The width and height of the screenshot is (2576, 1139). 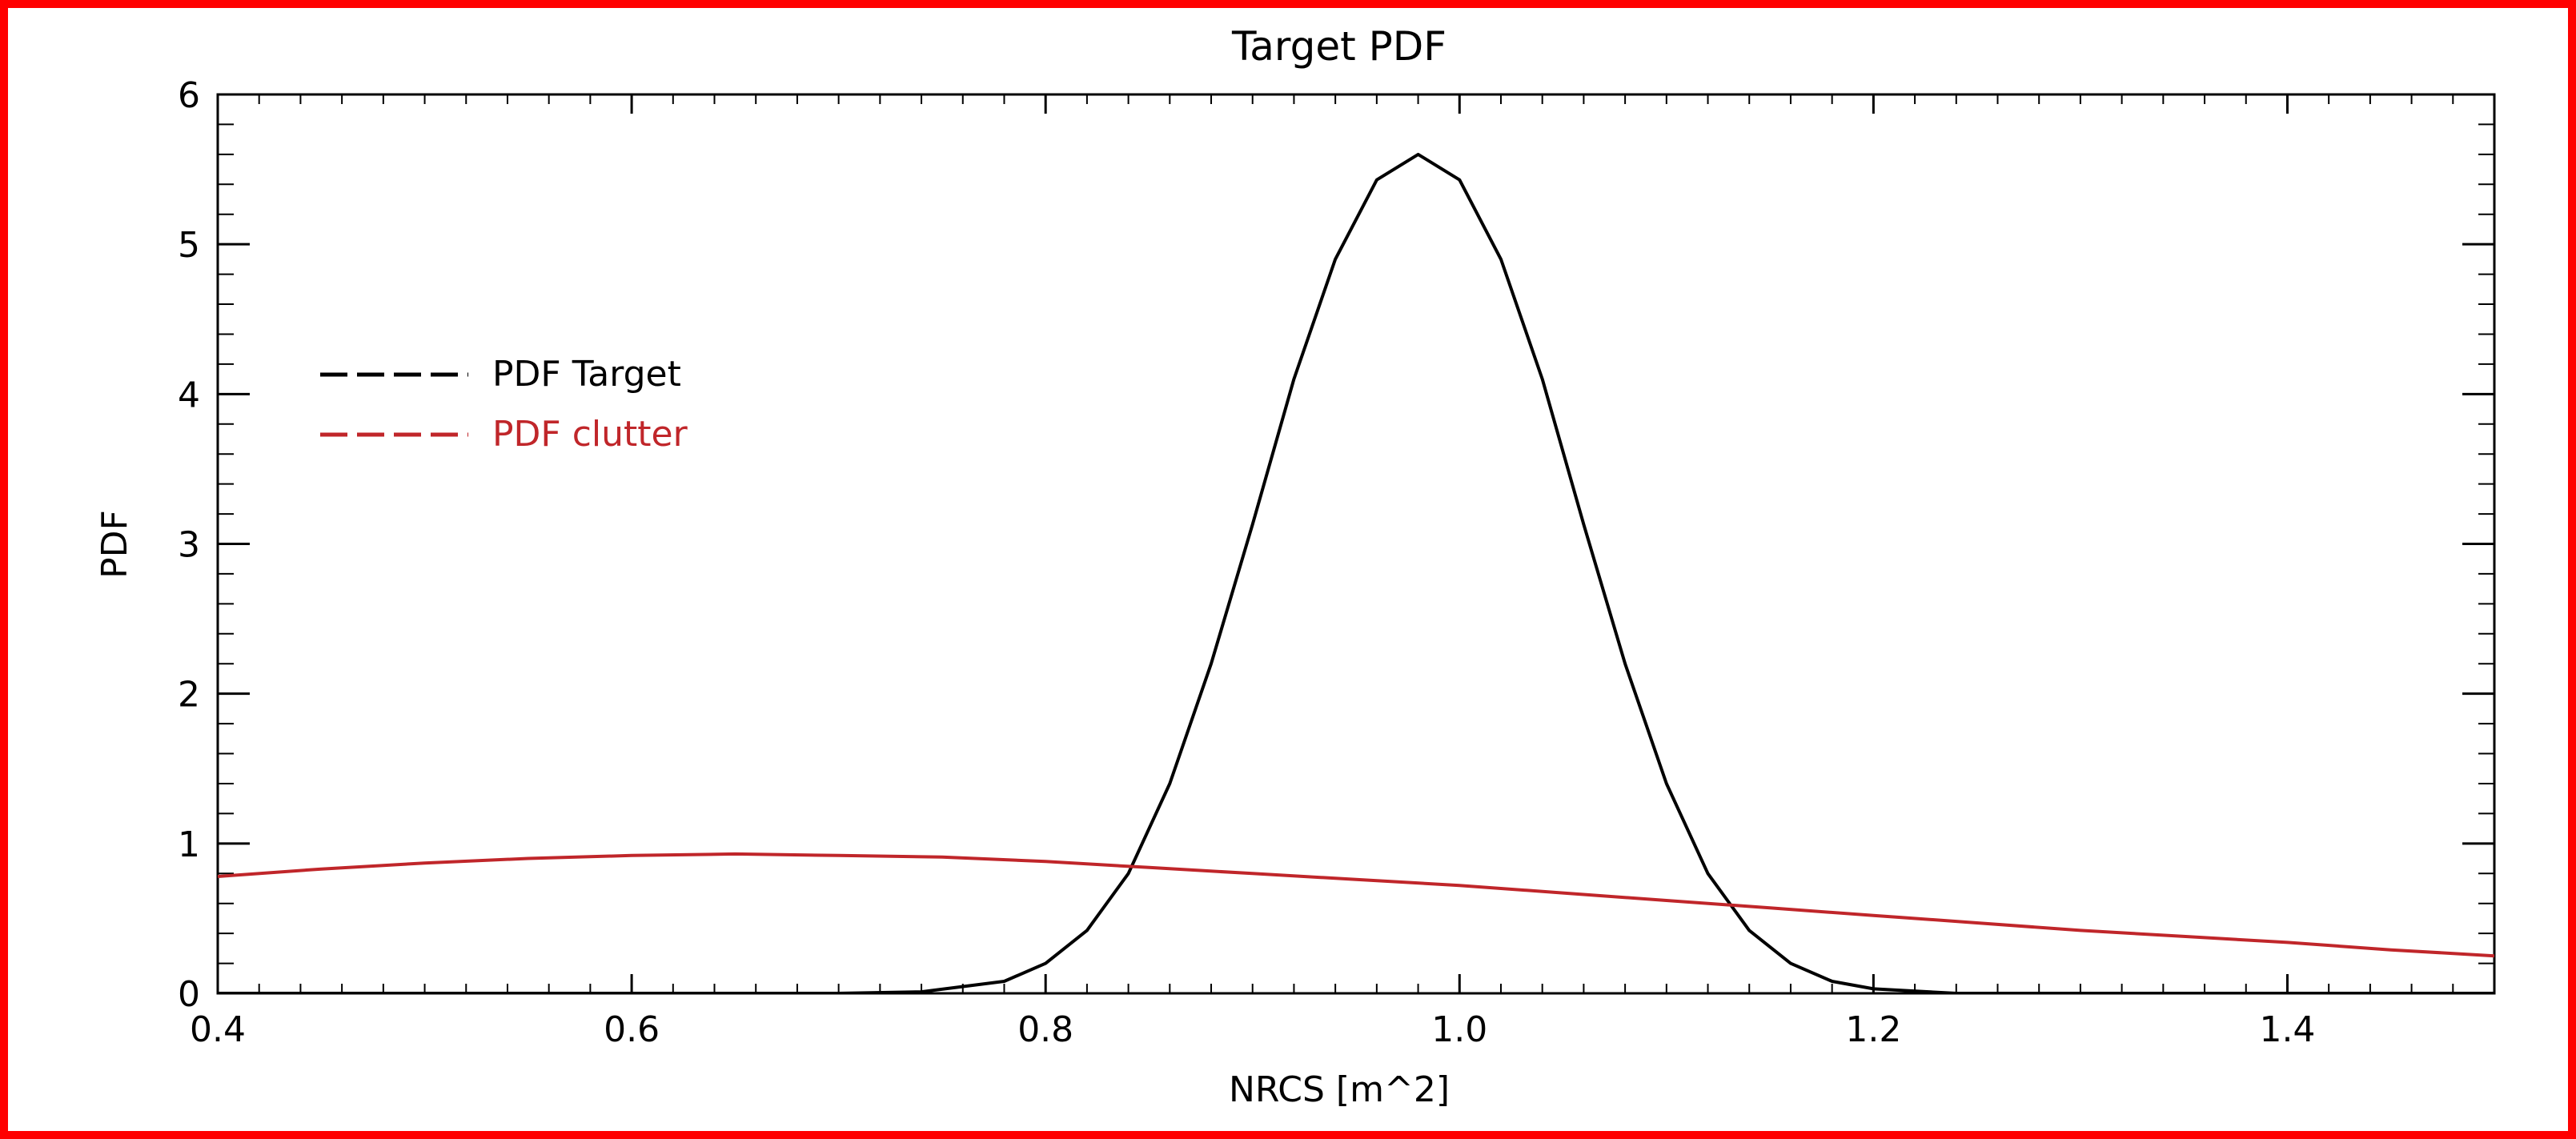 I want to click on chart-title: Target PDF, so click(x=1338, y=46).